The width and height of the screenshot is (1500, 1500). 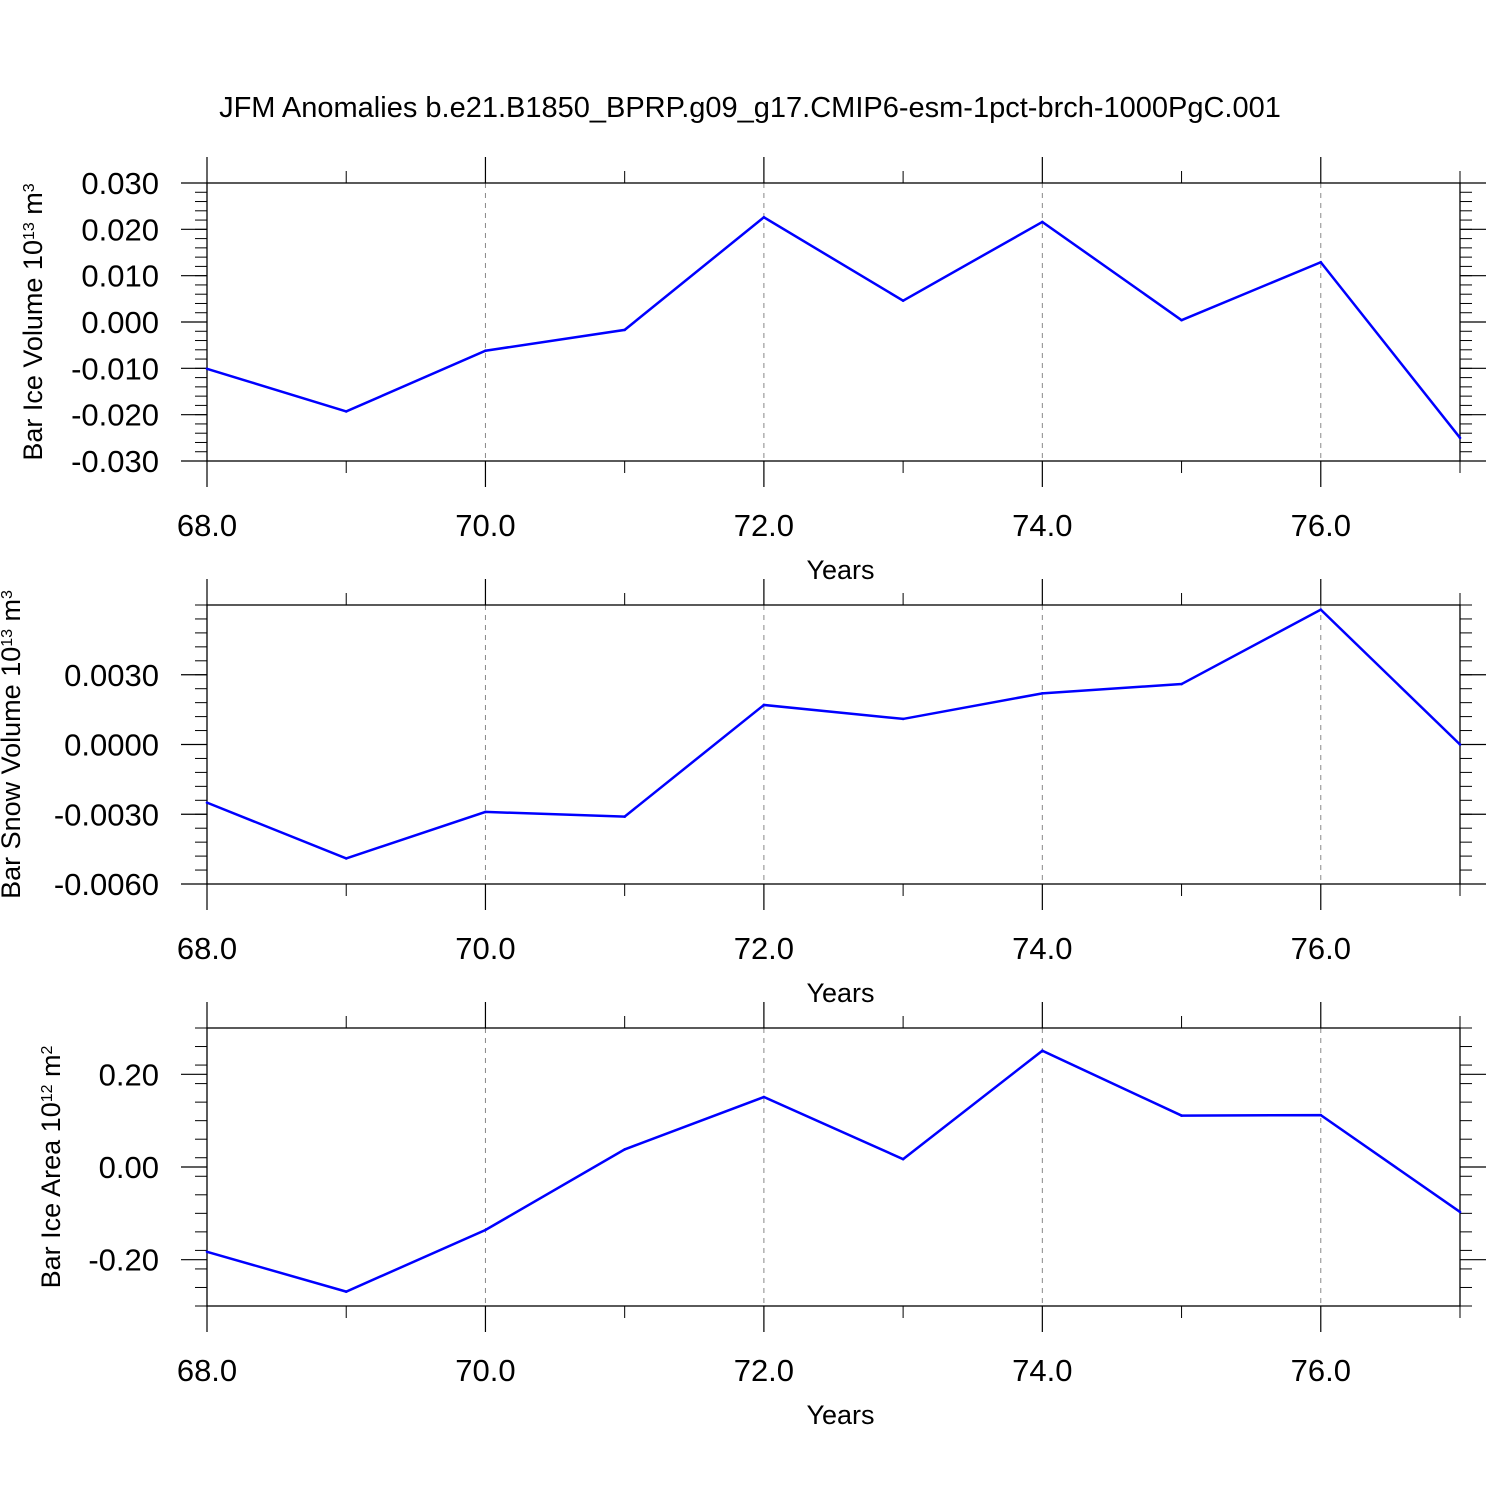 I want to click on y-tick-label: 0.000, so click(x=120, y=322).